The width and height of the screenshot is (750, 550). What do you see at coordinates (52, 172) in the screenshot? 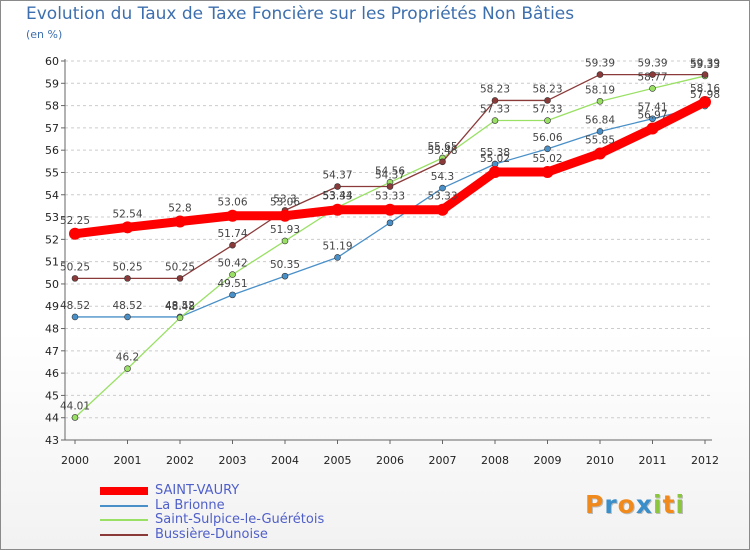
I see `y-tick-label: 55` at bounding box center [52, 172].